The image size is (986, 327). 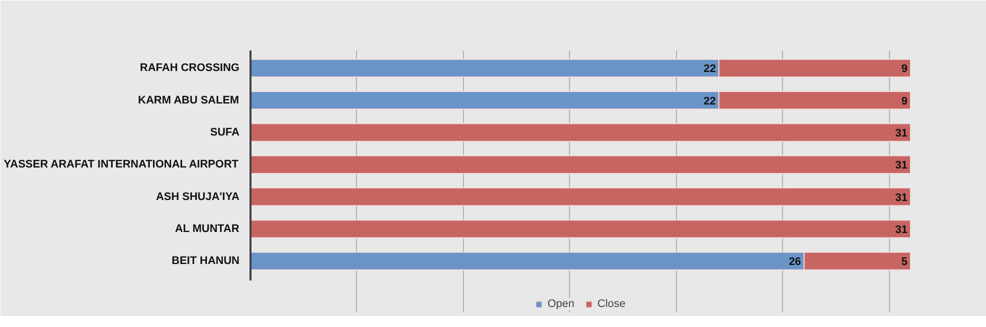 What do you see at coordinates (198, 196) in the screenshot?
I see `y-tick-label: ASH SHUJA'IYA` at bounding box center [198, 196].